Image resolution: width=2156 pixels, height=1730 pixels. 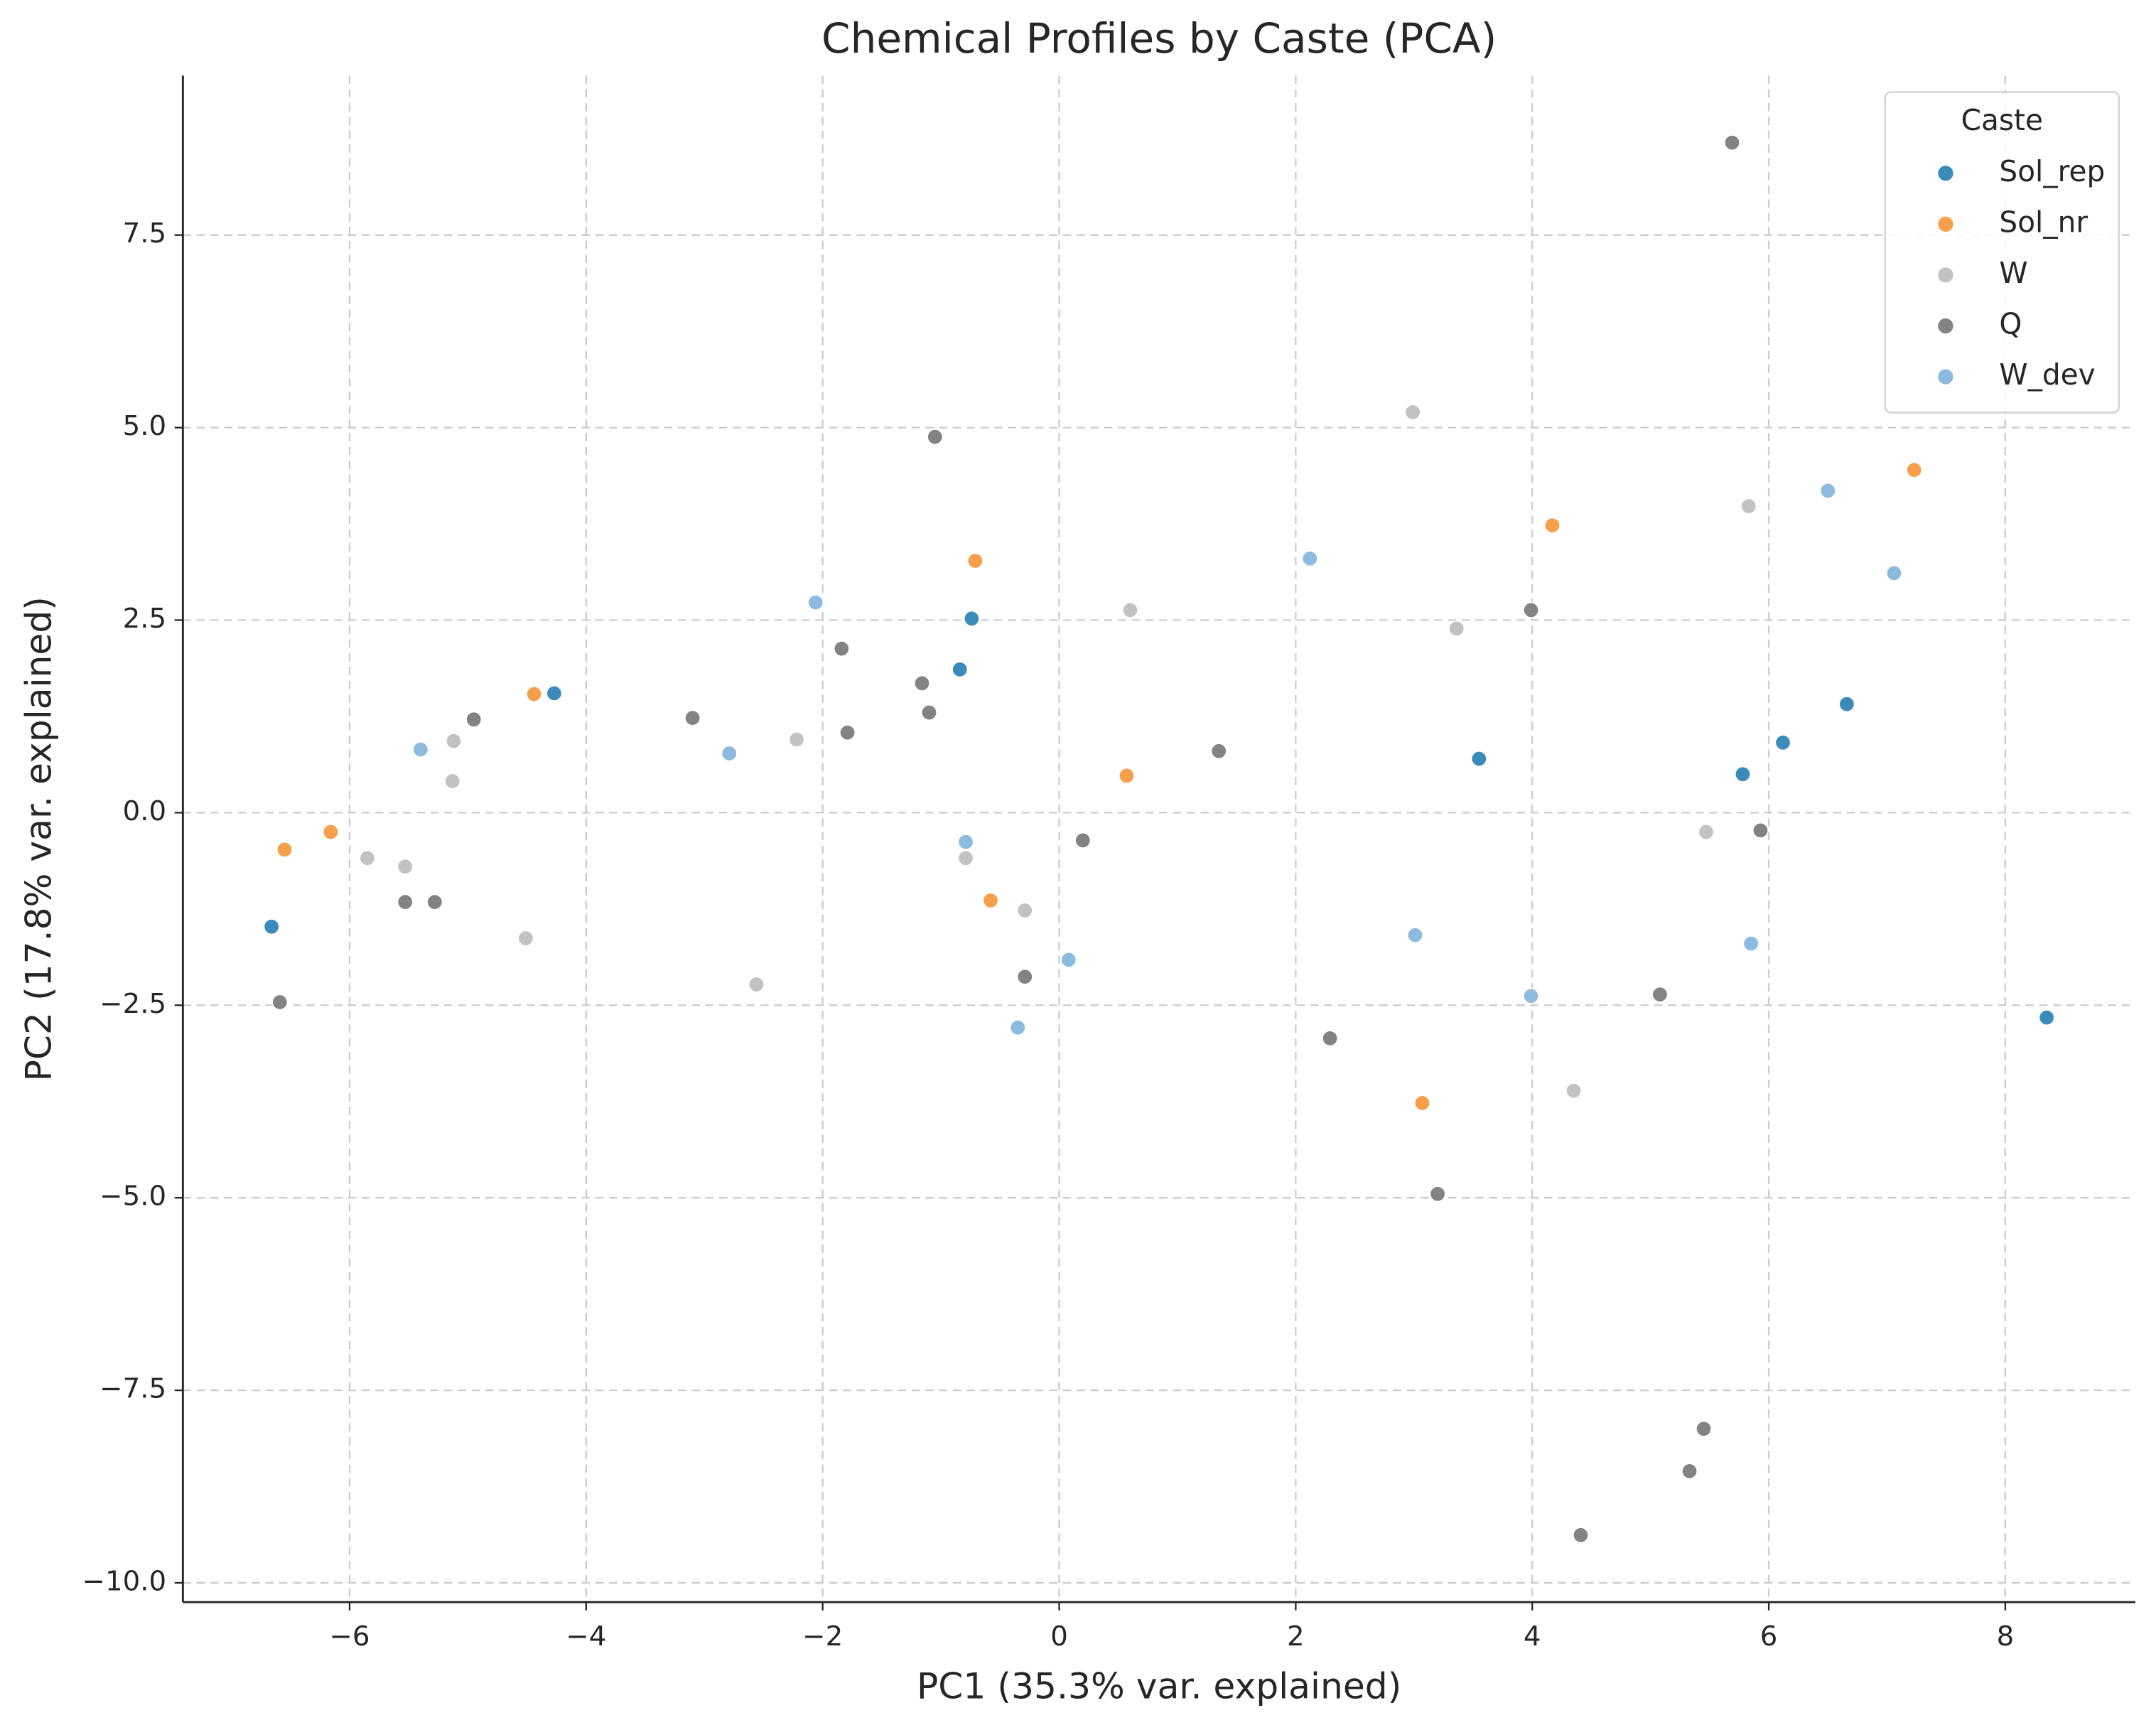 What do you see at coordinates (2002, 120) in the screenshot?
I see `legend-title: Caste` at bounding box center [2002, 120].